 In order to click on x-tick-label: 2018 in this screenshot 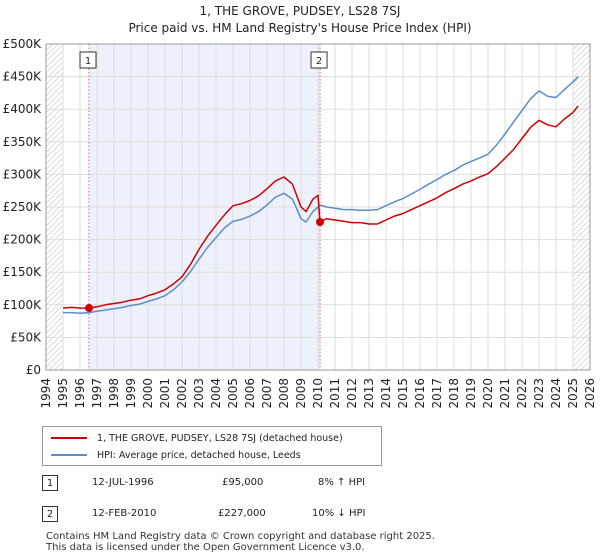, I will do `click(454, 393)`.